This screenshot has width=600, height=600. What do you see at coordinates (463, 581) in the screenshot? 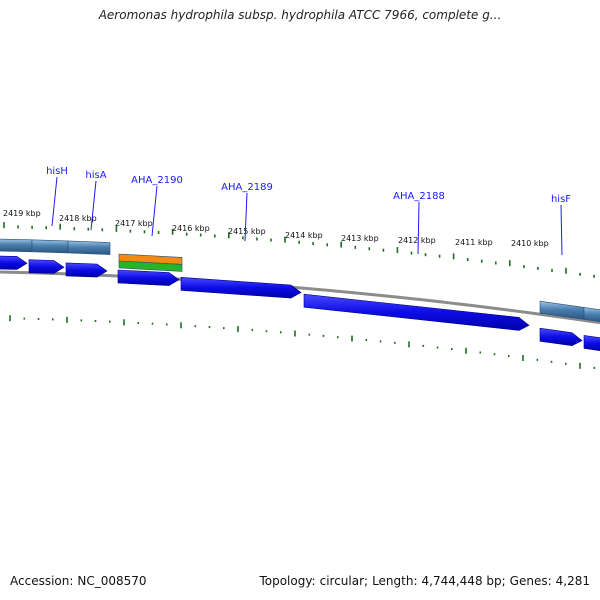
I see `length-value: 4,744,448 bp;` at bounding box center [463, 581].